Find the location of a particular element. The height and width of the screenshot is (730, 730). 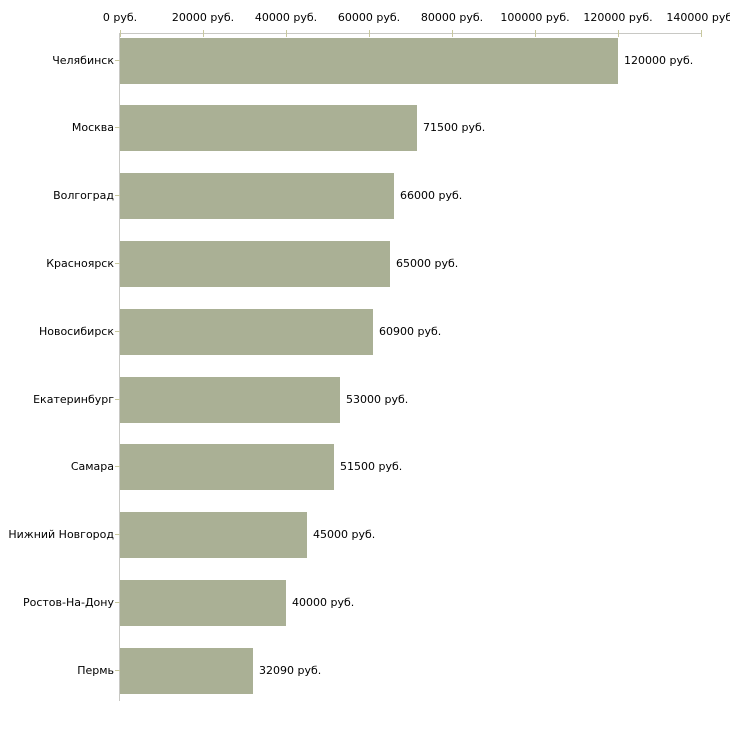

value-label: 65000 руб. is located at coordinates (427, 263).